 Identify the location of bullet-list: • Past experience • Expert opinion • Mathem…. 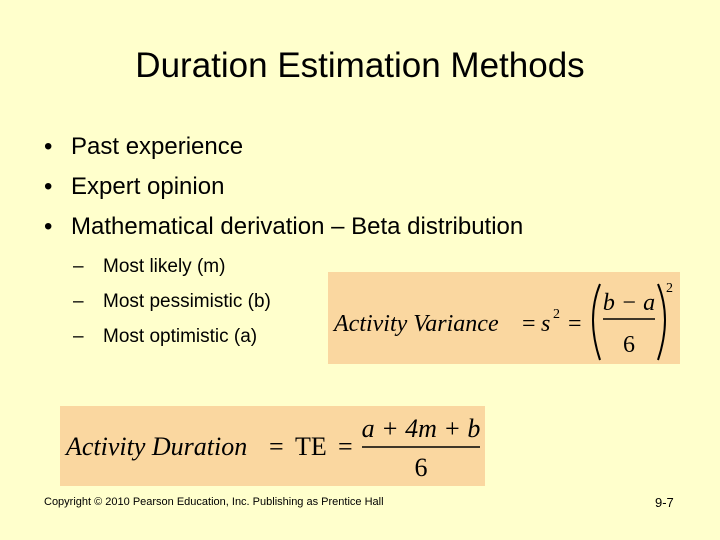
(283, 190).